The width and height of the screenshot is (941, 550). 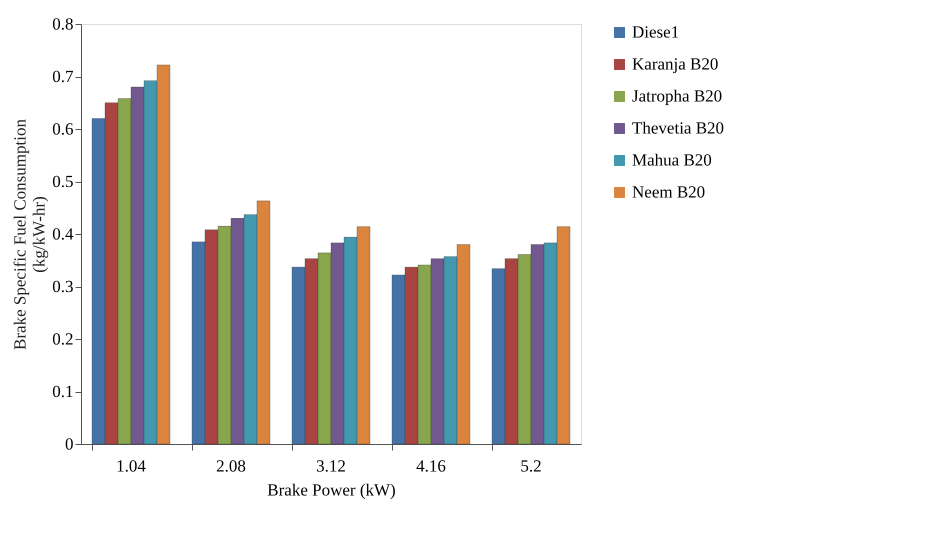 What do you see at coordinates (131, 466) in the screenshot?
I see `x-tick-label: 1.04` at bounding box center [131, 466].